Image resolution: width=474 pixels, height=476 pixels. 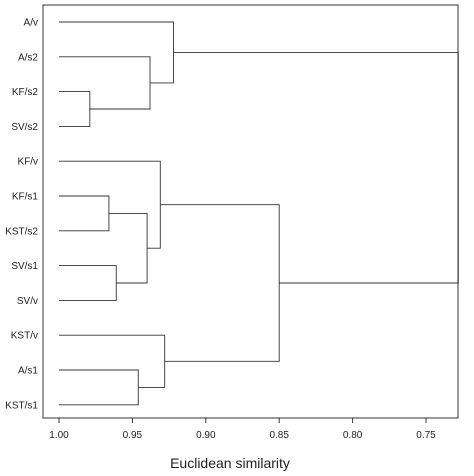 I want to click on leaf-label: KF/s2, so click(x=25, y=92).